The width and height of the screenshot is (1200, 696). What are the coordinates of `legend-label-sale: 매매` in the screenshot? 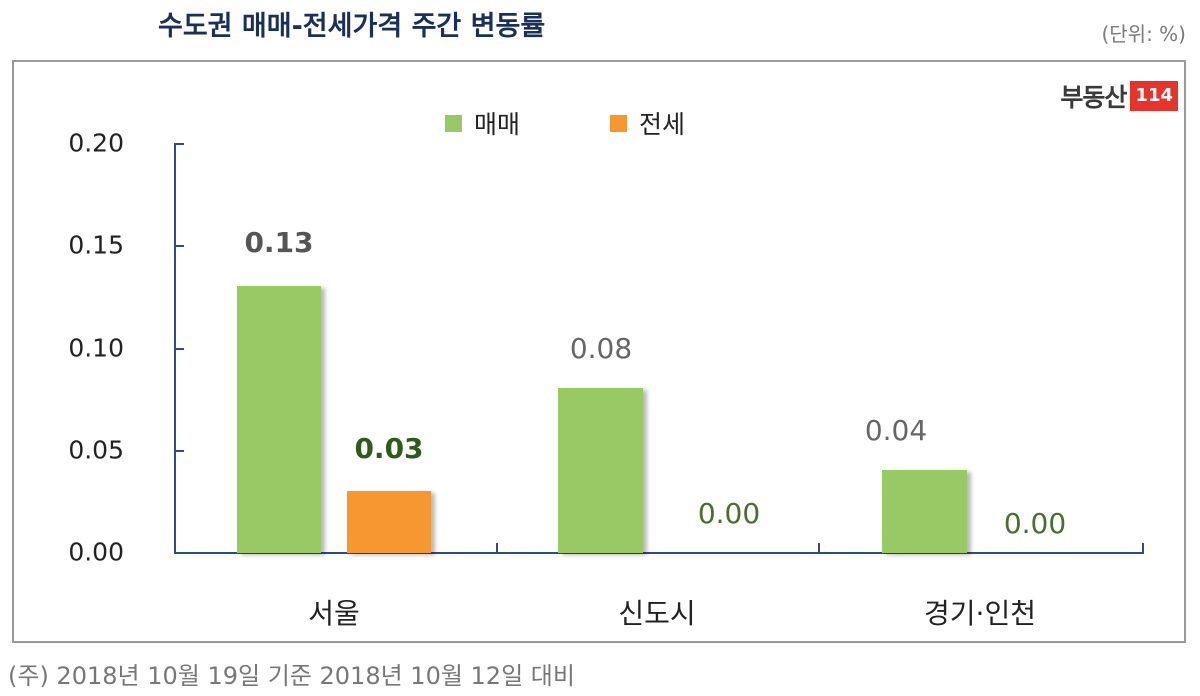 It's located at (497, 124).